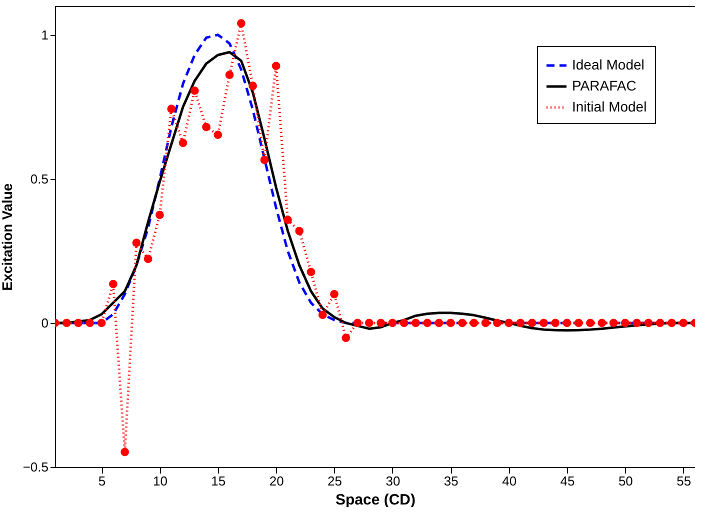 This screenshot has width=708, height=514. Describe the element at coordinates (509, 481) in the screenshot. I see `x-tick-label: 40` at that location.